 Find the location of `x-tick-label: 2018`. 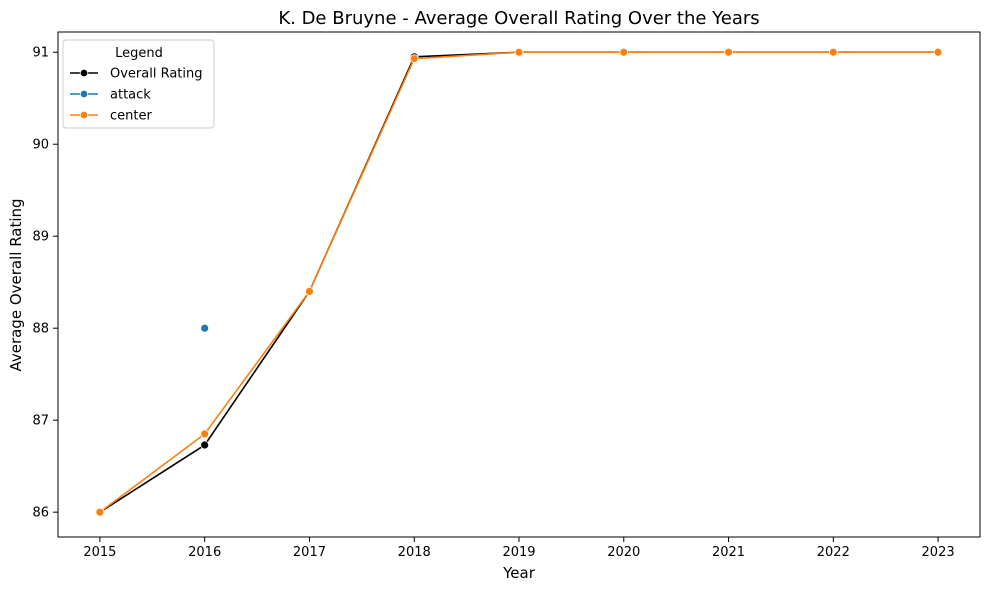

x-tick-label: 2018 is located at coordinates (414, 552).